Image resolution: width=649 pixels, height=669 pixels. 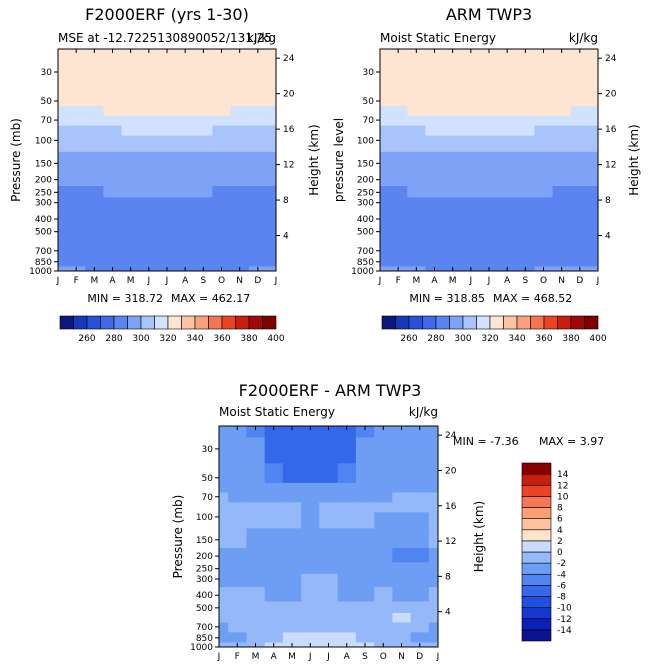 I want to click on y-tick-label: 70, so click(x=369, y=121).